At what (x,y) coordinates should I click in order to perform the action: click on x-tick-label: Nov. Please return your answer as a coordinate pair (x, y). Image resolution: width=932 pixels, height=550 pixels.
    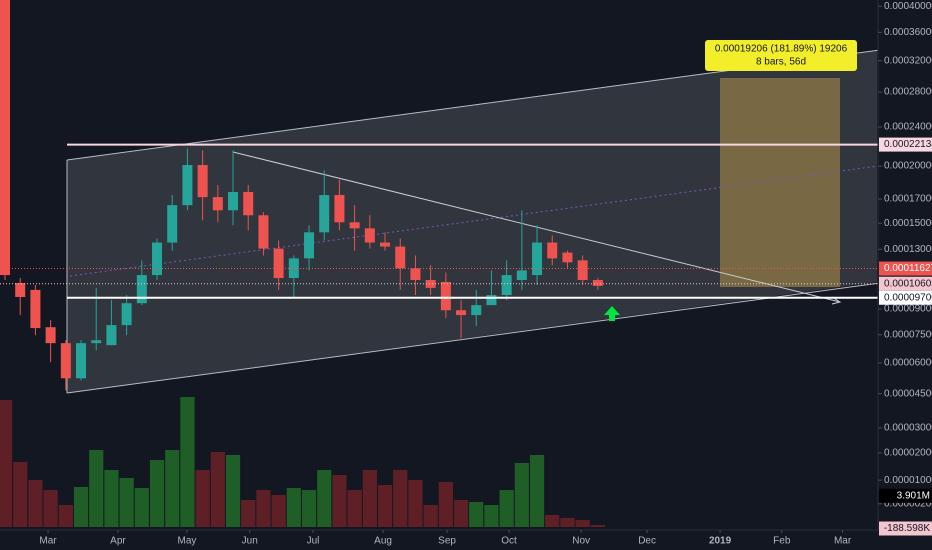
    Looking at the image, I should click on (581, 541).